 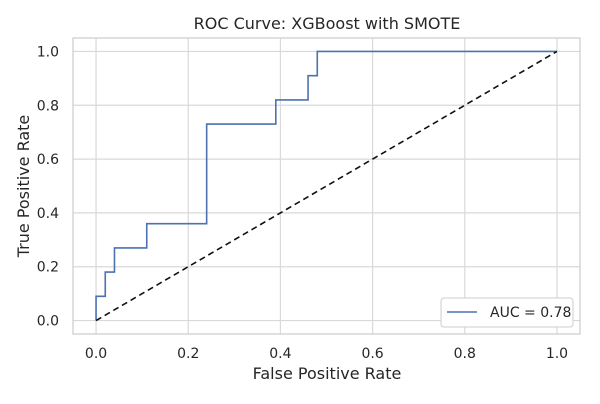 What do you see at coordinates (530, 313) in the screenshot?
I see `legend-label-roc: AUC = 0.78` at bounding box center [530, 313].